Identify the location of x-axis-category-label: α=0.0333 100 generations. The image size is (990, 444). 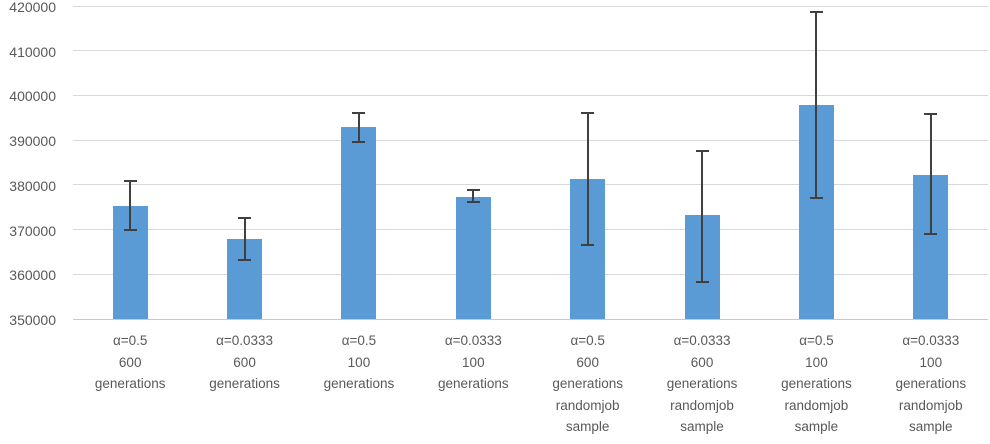
(473, 362).